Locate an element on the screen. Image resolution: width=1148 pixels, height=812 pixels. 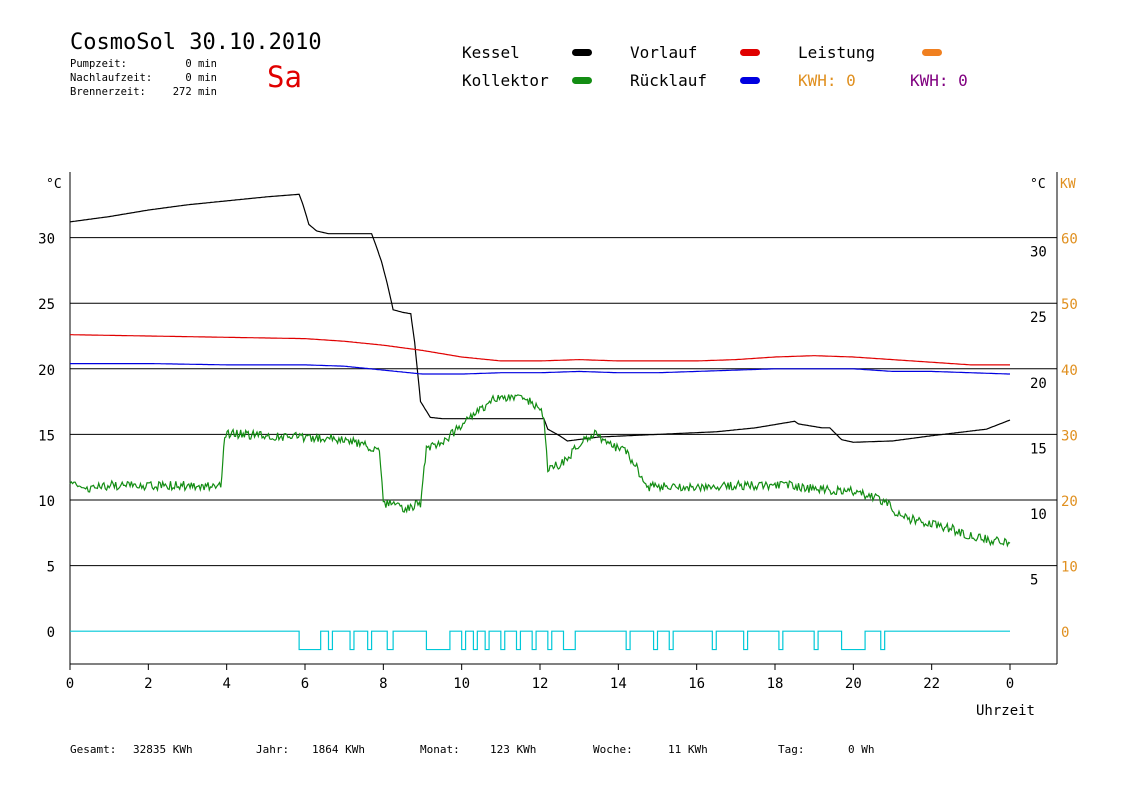
kw-tick-40: 40 is located at coordinates (1069, 371).